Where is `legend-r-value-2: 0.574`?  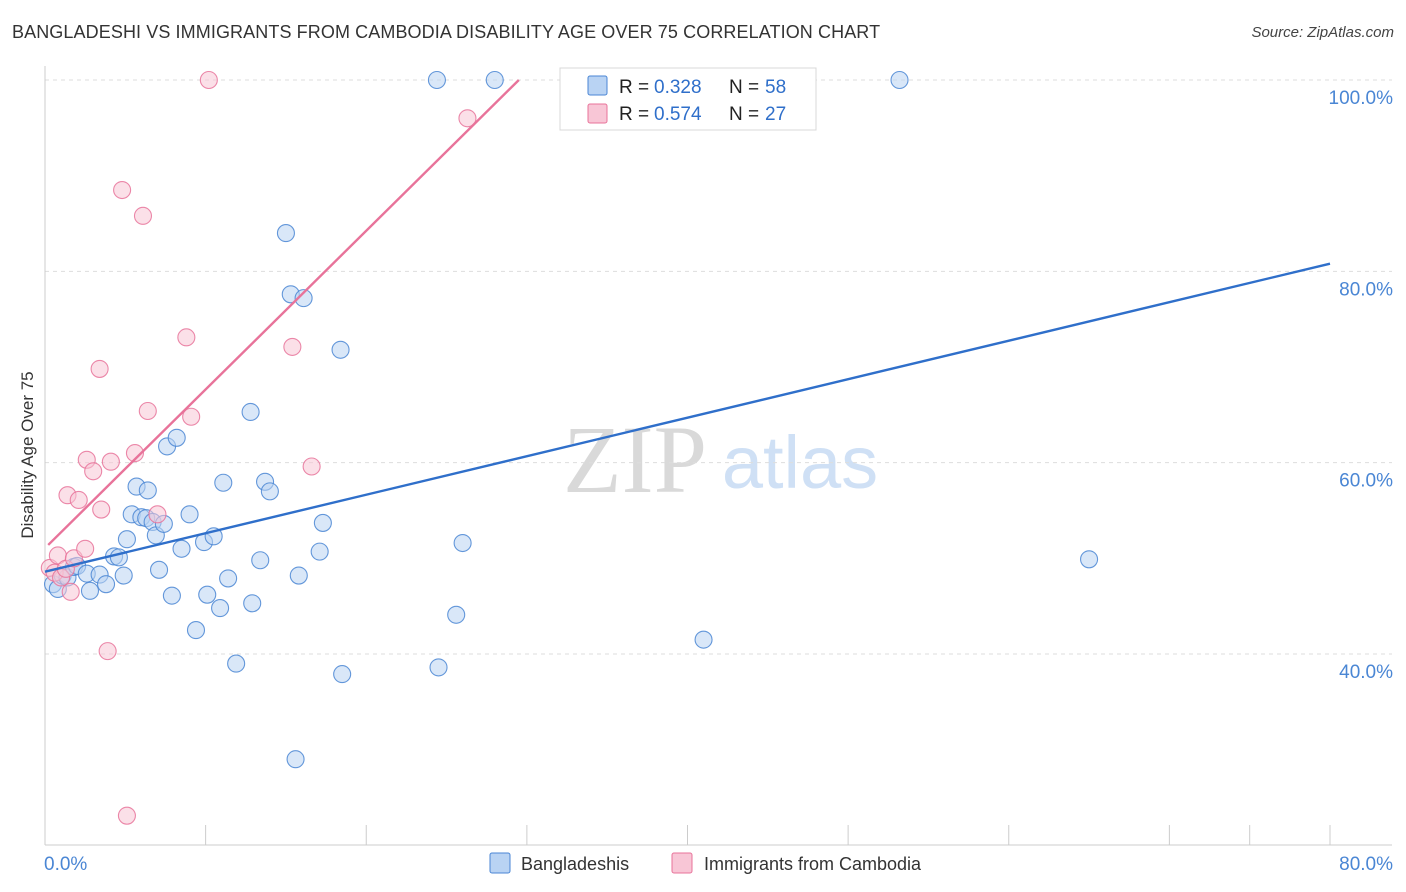
legend-r-value-2: 0.574 is located at coordinates (678, 114).